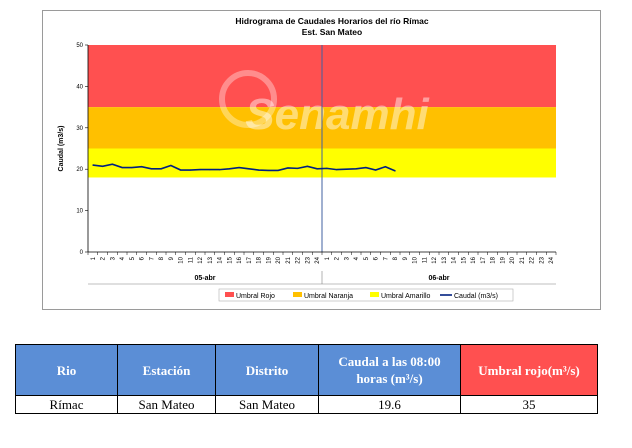 Image resolution: width=632 pixels, height=448 pixels. What do you see at coordinates (267, 404) in the screenshot?
I see `cell-distrito: San Mateo` at bounding box center [267, 404].